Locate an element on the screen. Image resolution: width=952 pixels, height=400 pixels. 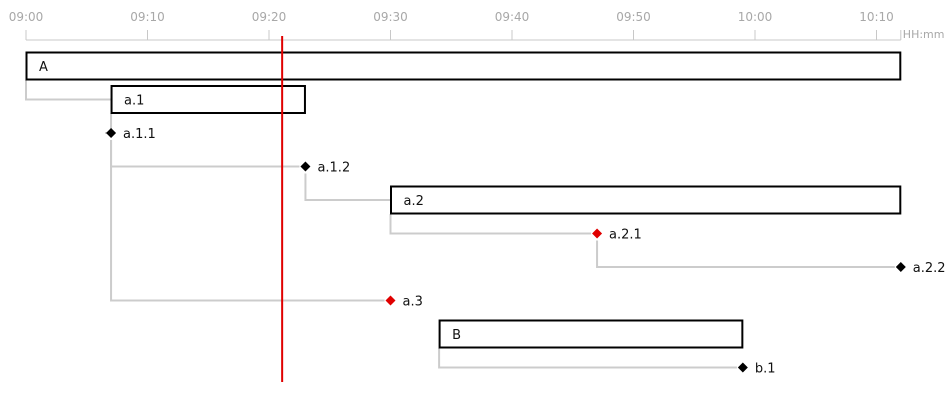
axis-tick-label: 09:10 is located at coordinates (147, 17).